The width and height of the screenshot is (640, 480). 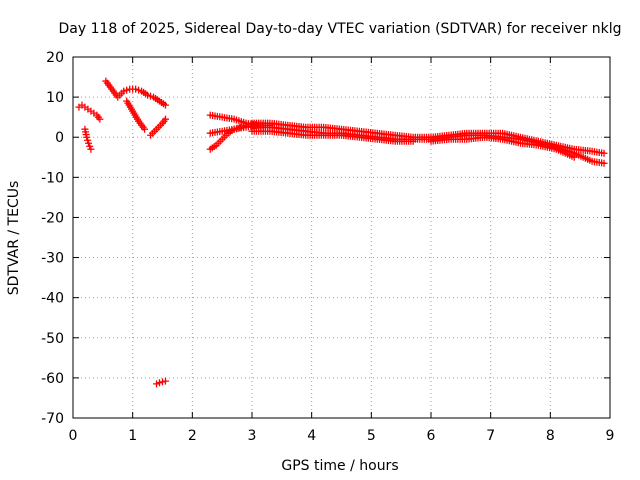 I want to click on y-tick-label: 0, so click(x=59, y=138).